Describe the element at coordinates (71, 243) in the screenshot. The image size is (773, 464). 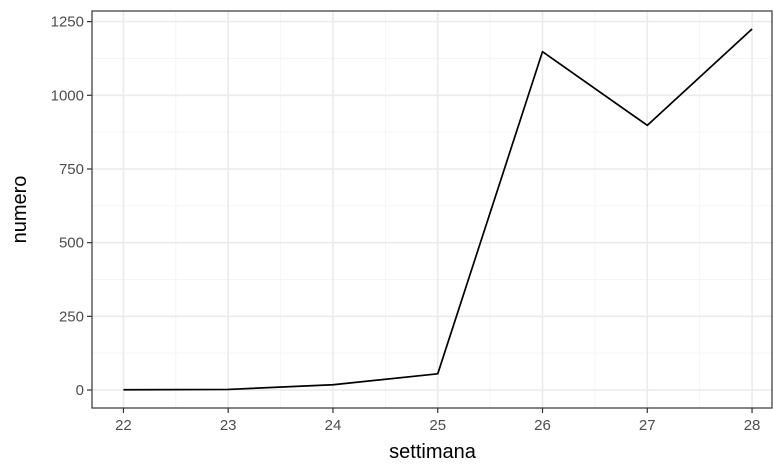
I see `y-tick-label: 500` at that location.